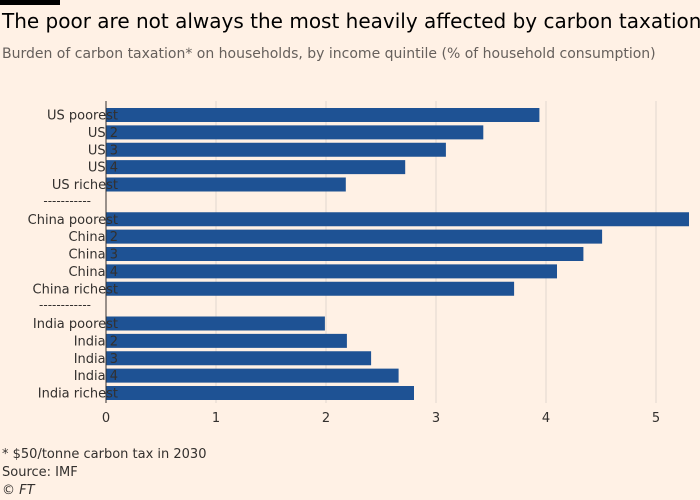 The image size is (700, 500). What do you see at coordinates (103, 150) in the screenshot?
I see `category-label: US 3` at bounding box center [103, 150].